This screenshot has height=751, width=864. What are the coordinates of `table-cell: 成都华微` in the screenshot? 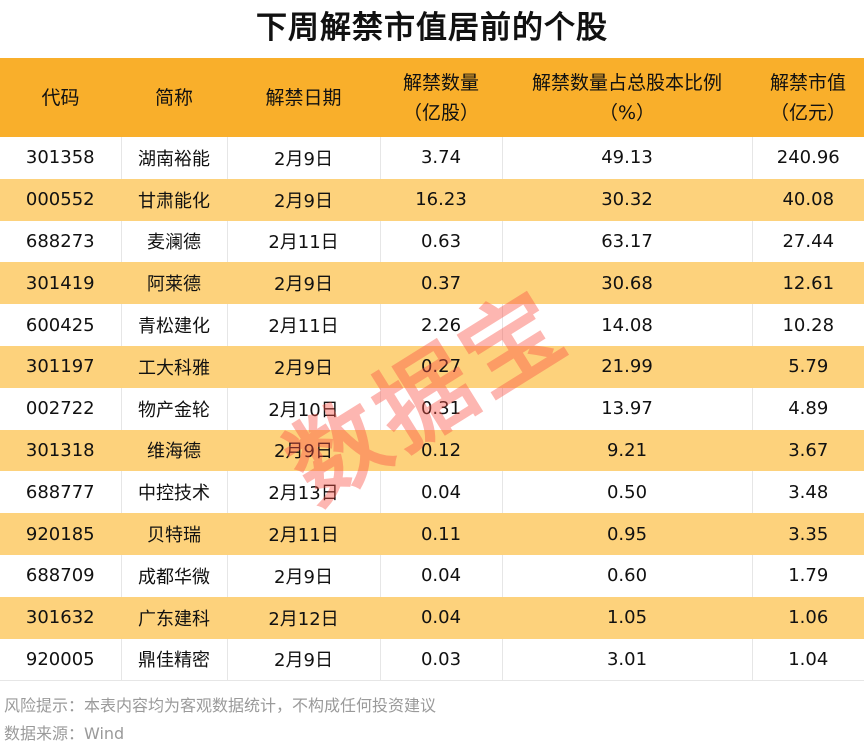 It's located at (173, 575).